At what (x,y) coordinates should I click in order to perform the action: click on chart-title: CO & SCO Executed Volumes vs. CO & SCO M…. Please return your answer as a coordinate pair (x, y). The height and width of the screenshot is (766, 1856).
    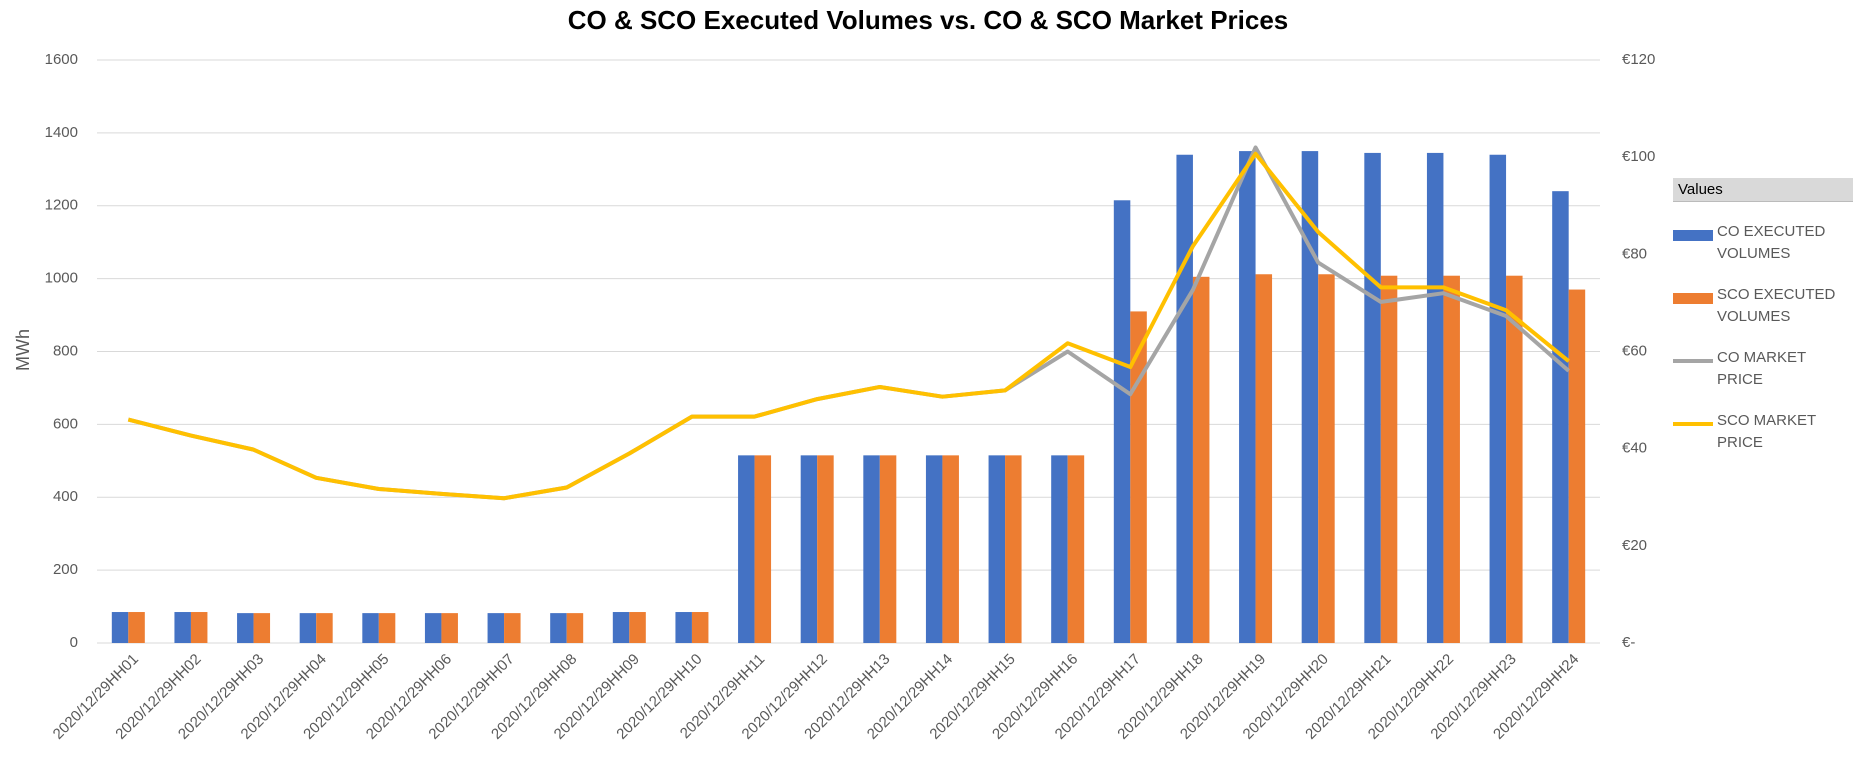
    Looking at the image, I should click on (928, 20).